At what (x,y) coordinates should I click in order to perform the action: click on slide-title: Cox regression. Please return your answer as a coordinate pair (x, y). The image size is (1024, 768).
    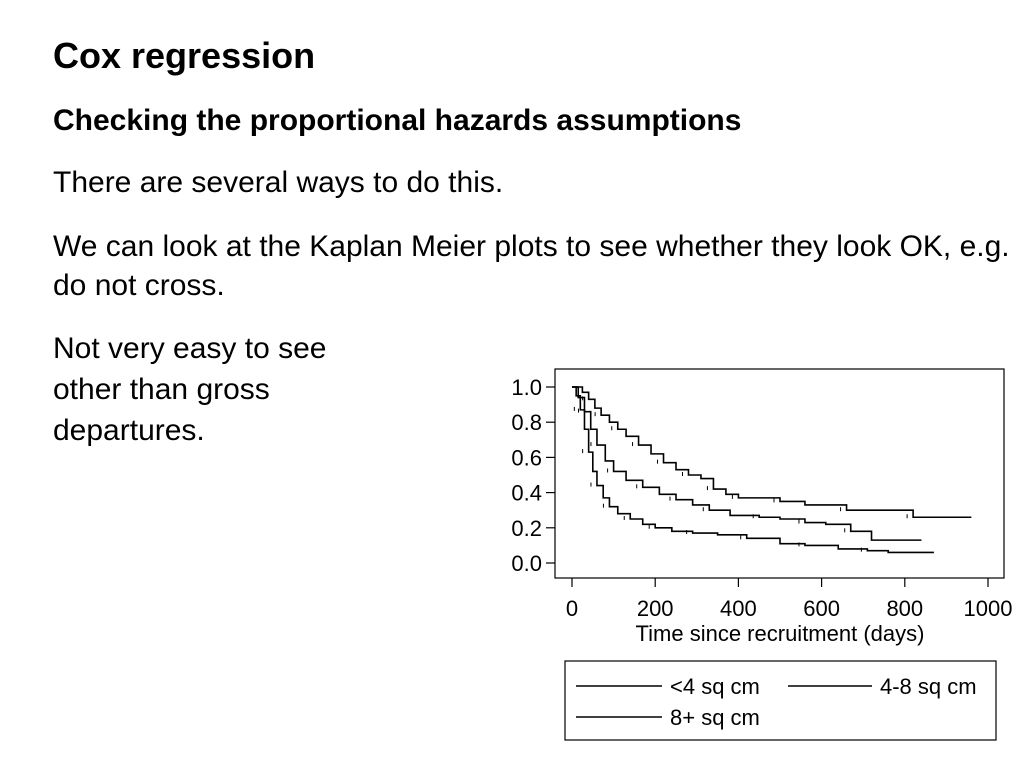
    Looking at the image, I should click on (184, 55).